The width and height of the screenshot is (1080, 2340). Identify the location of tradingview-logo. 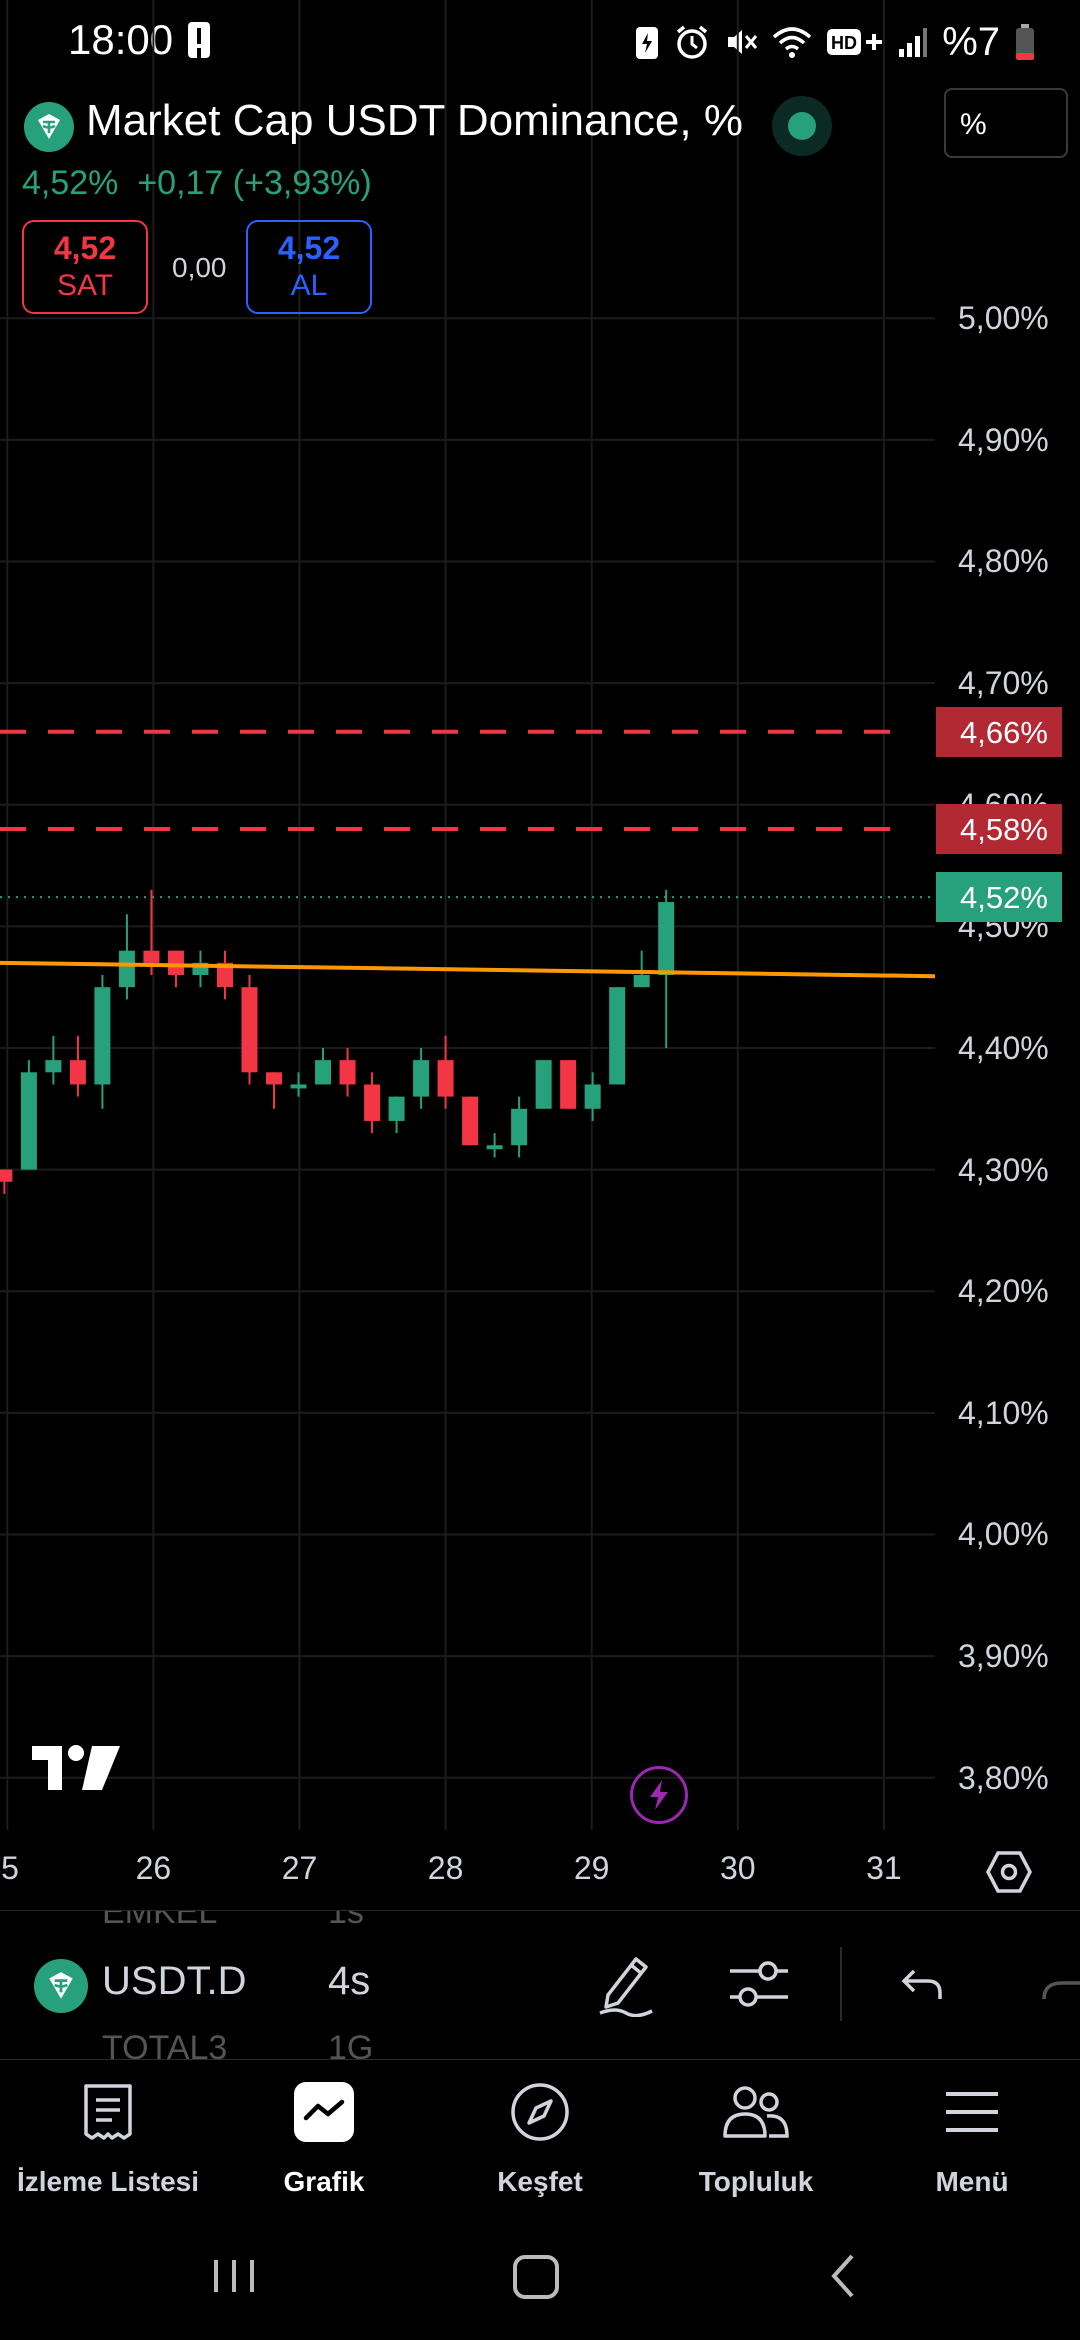
(76, 1768).